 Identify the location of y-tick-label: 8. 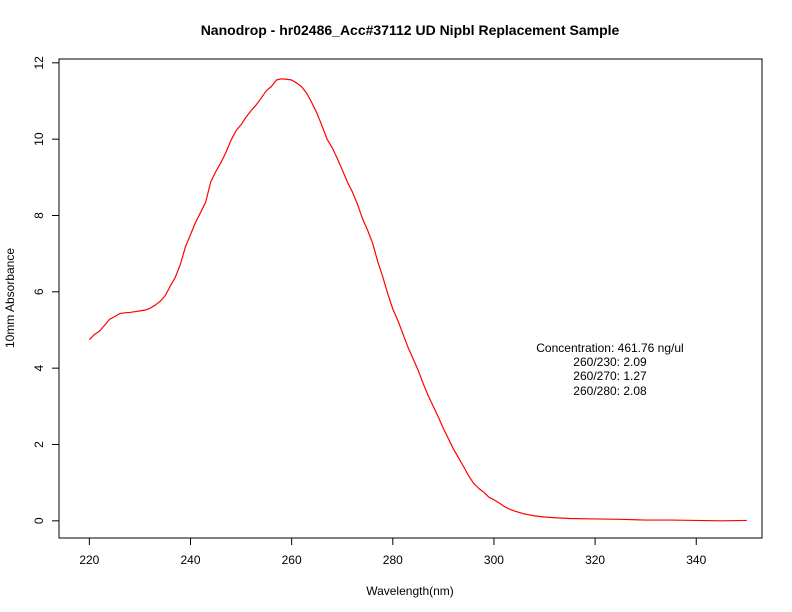
(39, 215).